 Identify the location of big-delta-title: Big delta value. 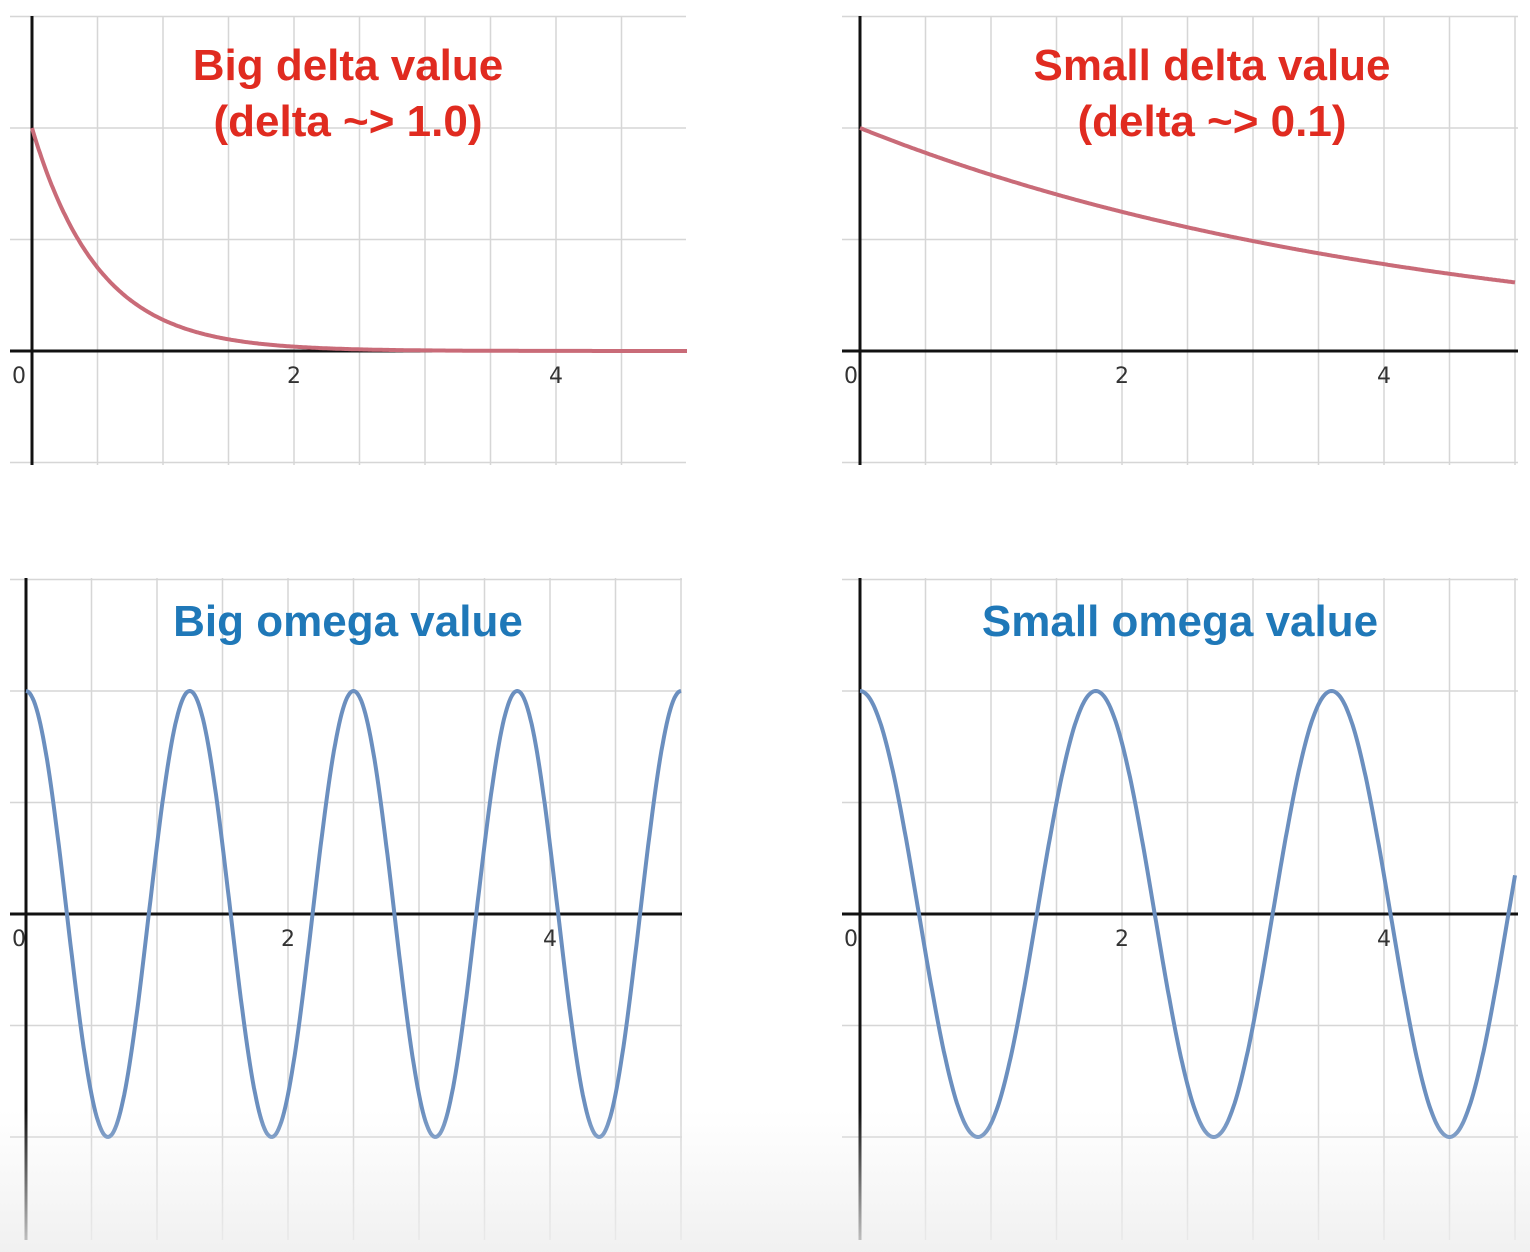
(348, 65).